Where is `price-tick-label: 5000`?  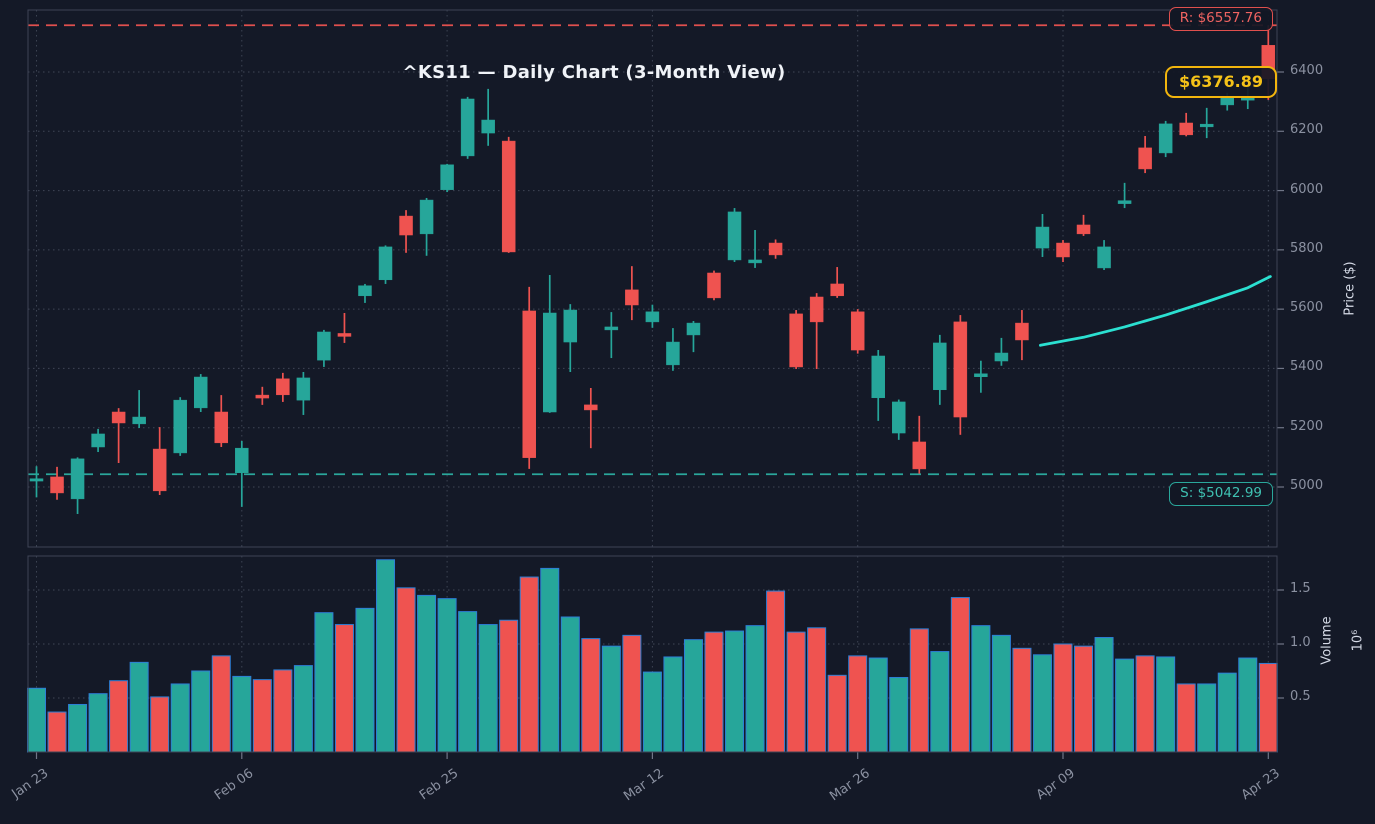
price-tick-label: 5000 is located at coordinates (1307, 485).